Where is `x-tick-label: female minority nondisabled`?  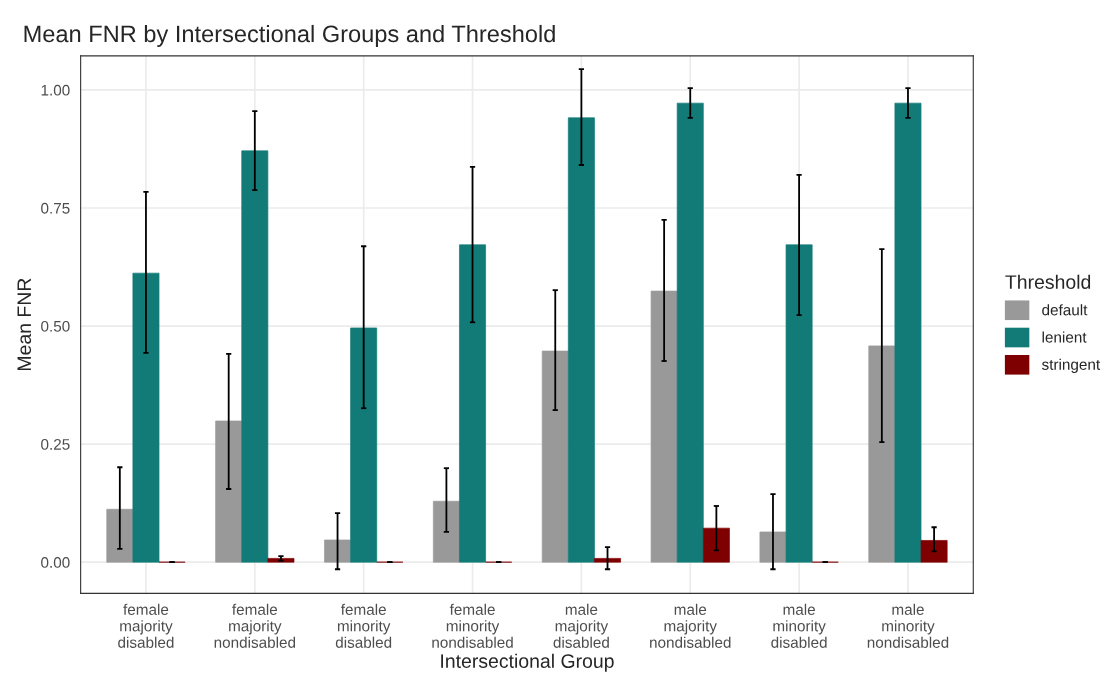 x-tick-label: female minority nondisabled is located at coordinates (472, 625).